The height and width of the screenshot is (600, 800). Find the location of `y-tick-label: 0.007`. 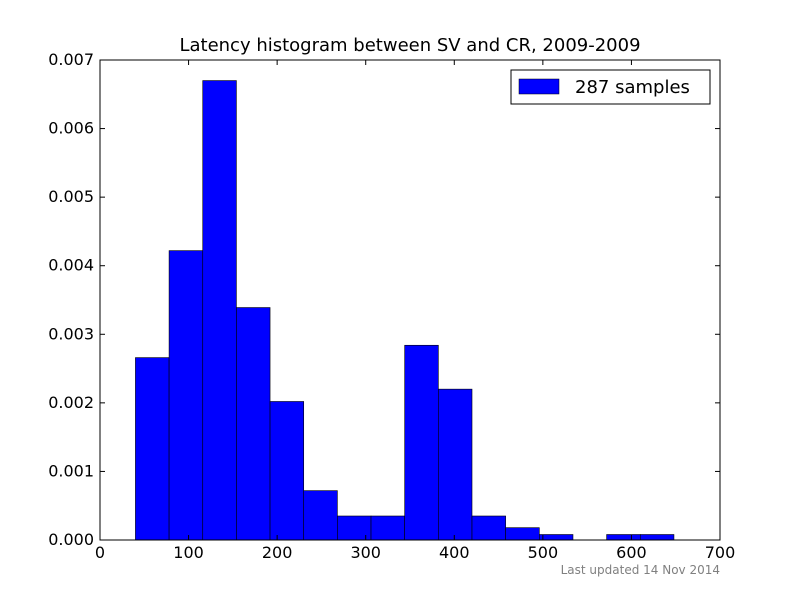

y-tick-label: 0.007 is located at coordinates (71, 59).